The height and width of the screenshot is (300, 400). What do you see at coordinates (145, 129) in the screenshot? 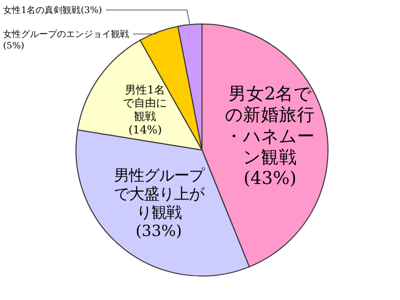
I see `data-label: (14%)` at bounding box center [145, 129].